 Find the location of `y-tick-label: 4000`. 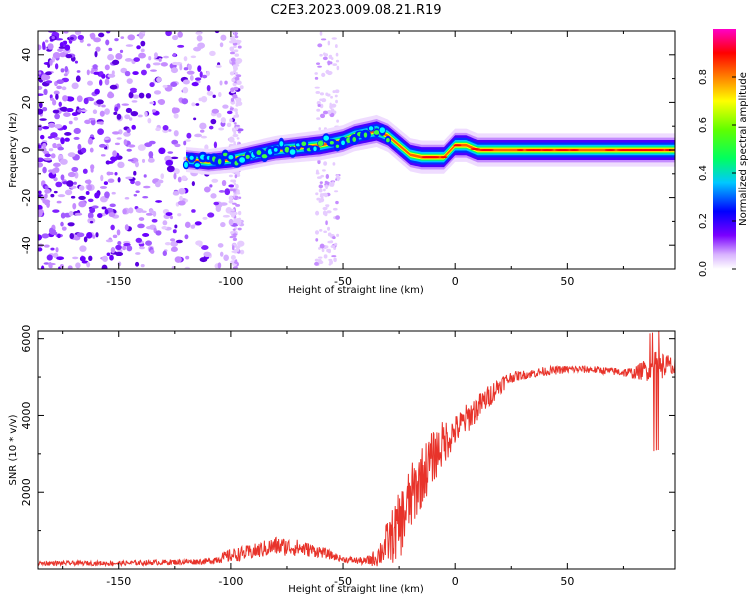

y-tick-label: 4000 is located at coordinates (26, 415).